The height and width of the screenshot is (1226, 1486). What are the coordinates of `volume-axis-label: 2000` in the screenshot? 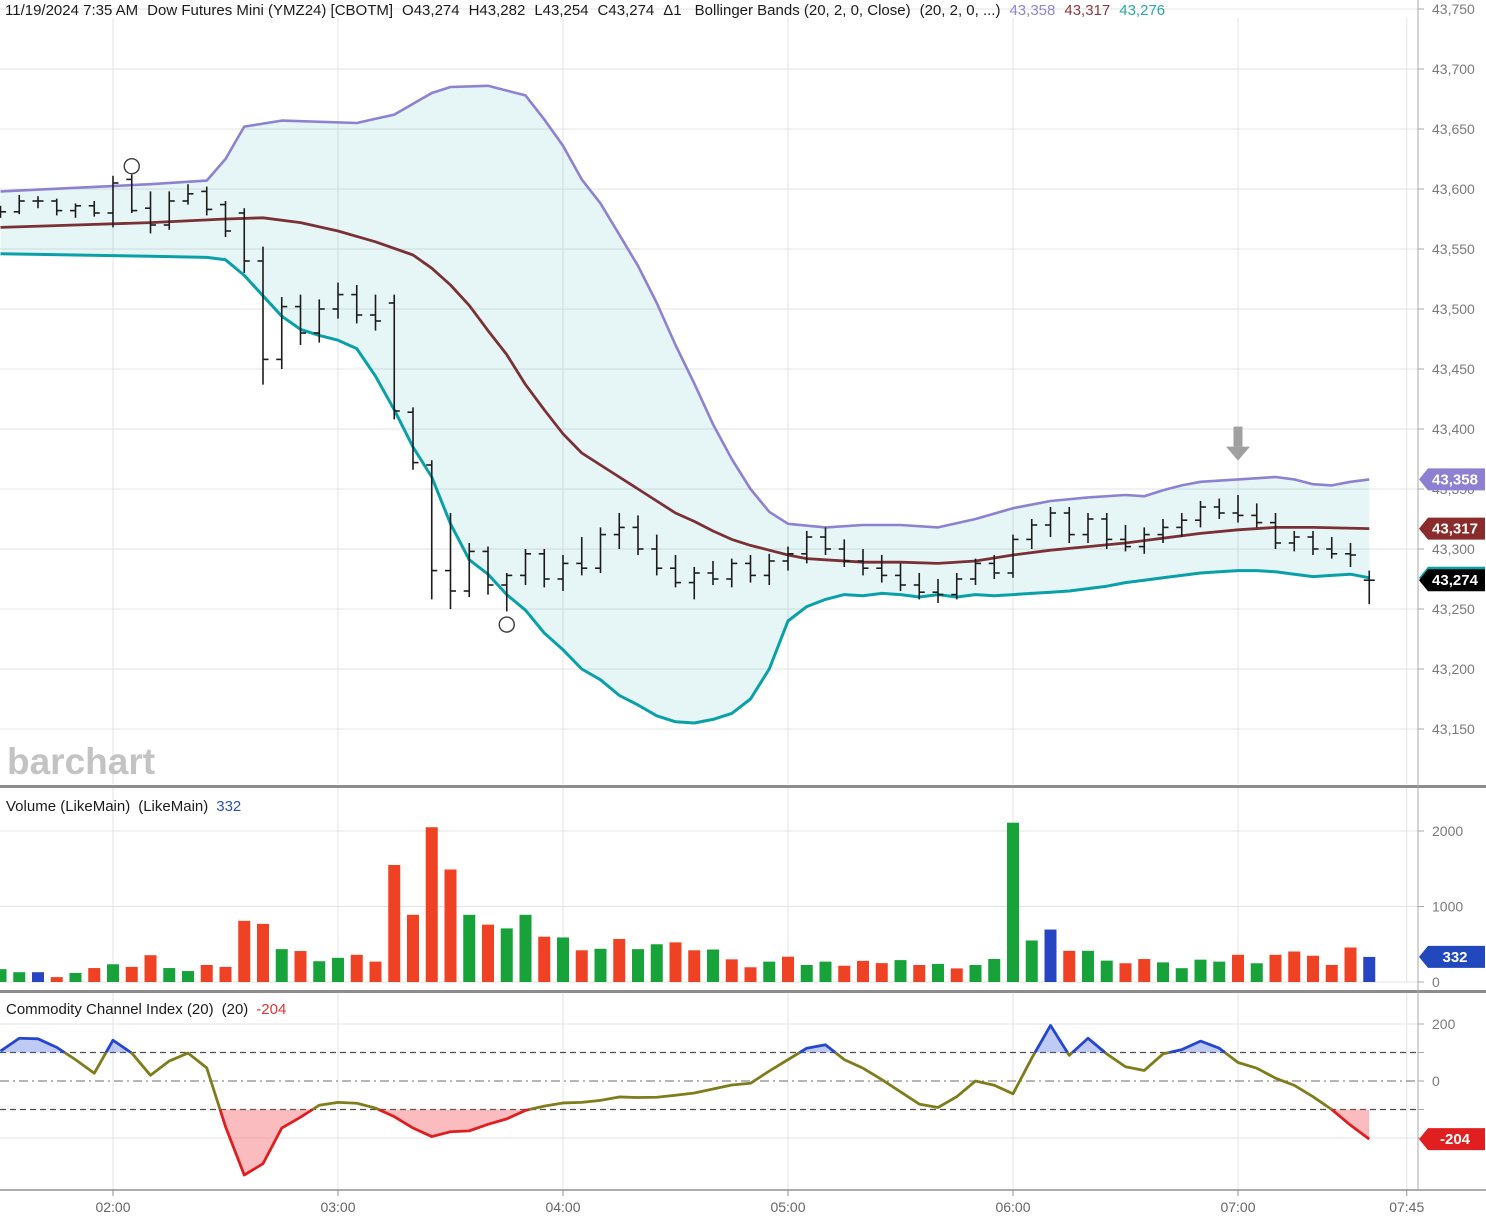 It's located at (1447, 831).